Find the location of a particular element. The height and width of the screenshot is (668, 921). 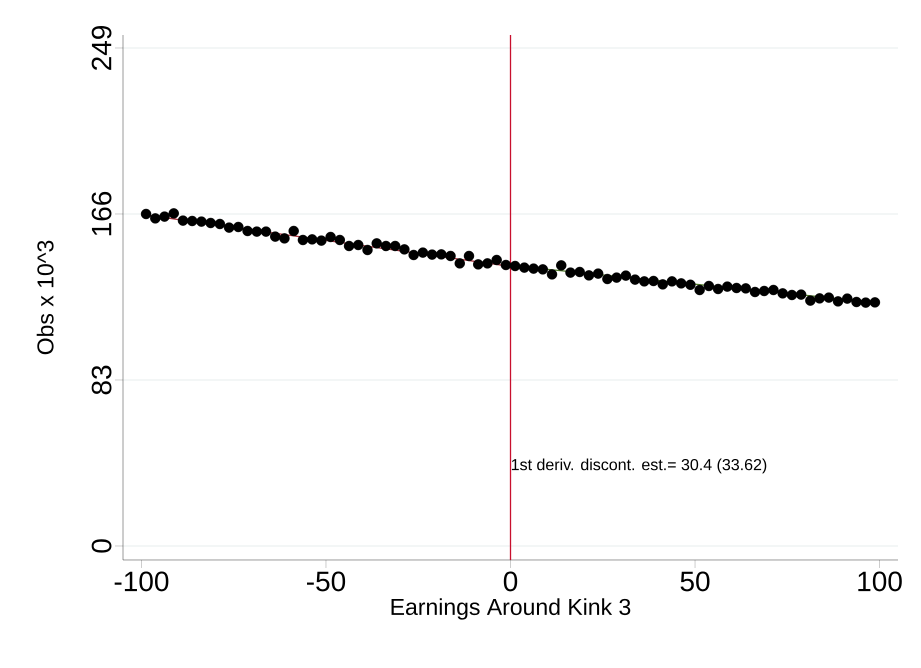

x-tick-label: 0 is located at coordinates (511, 582).